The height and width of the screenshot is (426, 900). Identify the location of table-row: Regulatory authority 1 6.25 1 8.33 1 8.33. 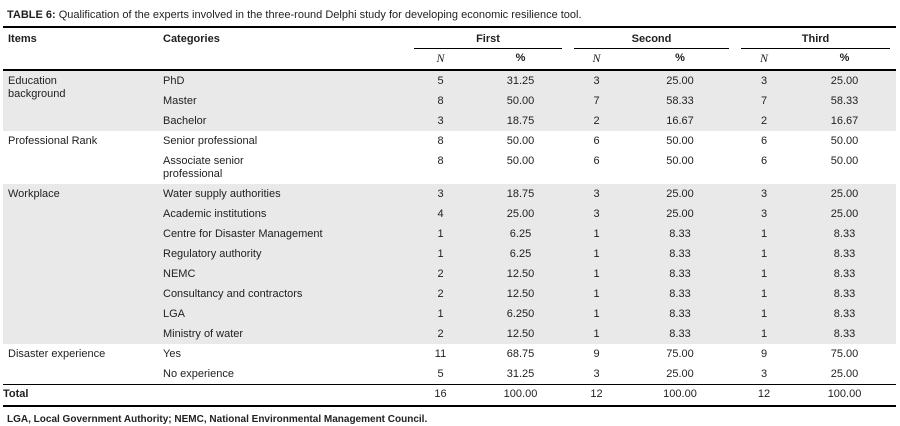
(450, 254).